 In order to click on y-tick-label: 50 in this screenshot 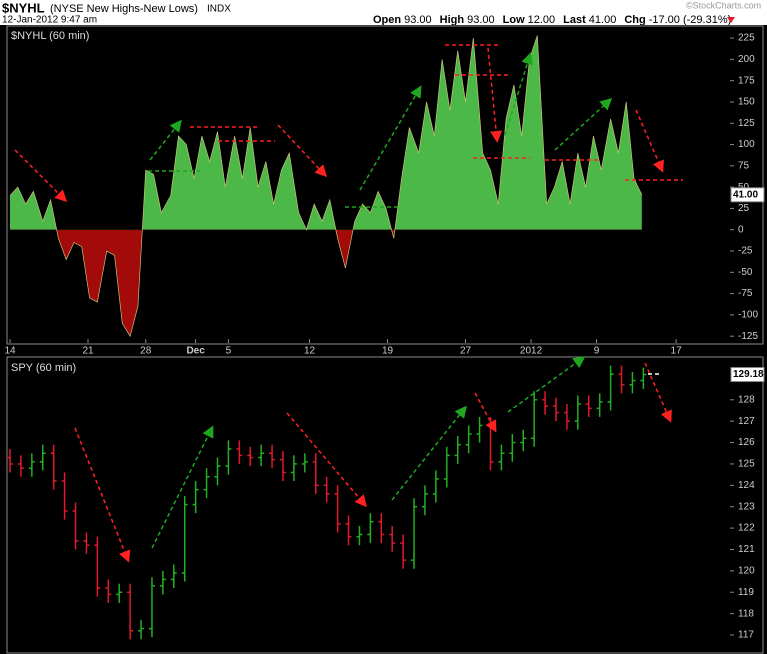, I will do `click(744, 187)`.